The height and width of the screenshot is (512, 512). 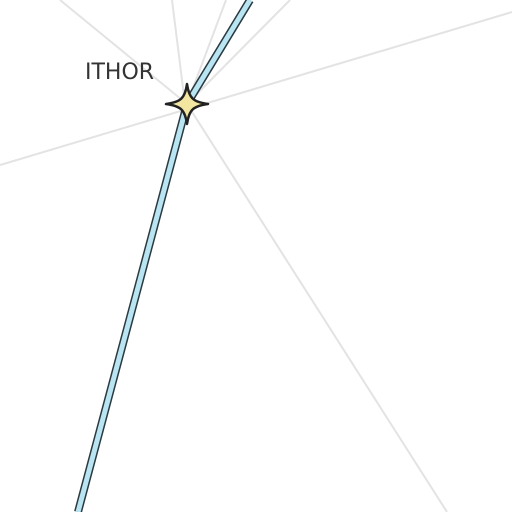 I want to click on place-label: ITHOR, so click(x=120, y=72).